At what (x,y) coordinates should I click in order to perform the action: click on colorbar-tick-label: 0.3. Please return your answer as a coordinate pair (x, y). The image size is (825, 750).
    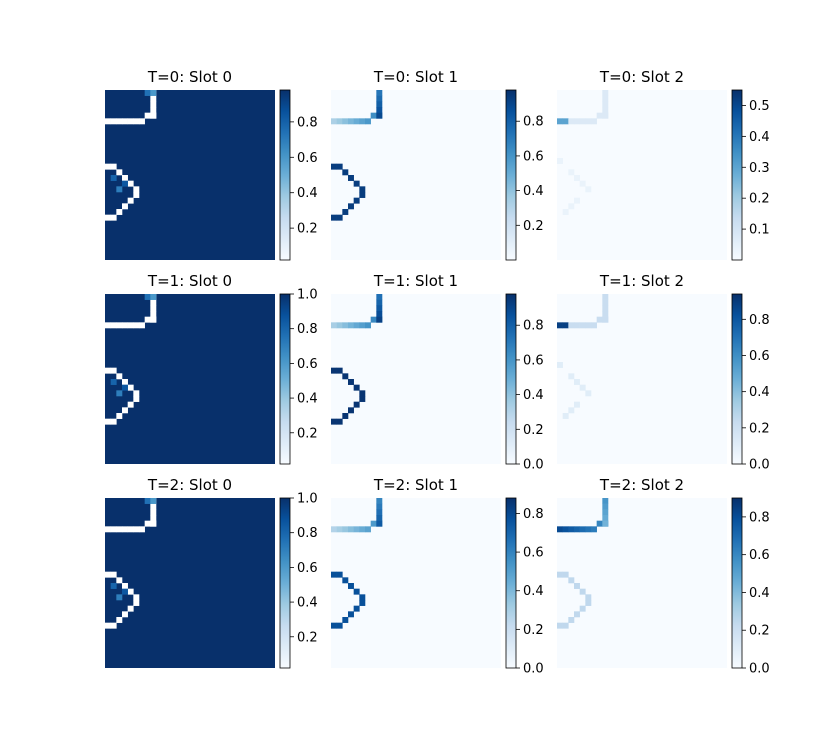
    Looking at the image, I should click on (759, 168).